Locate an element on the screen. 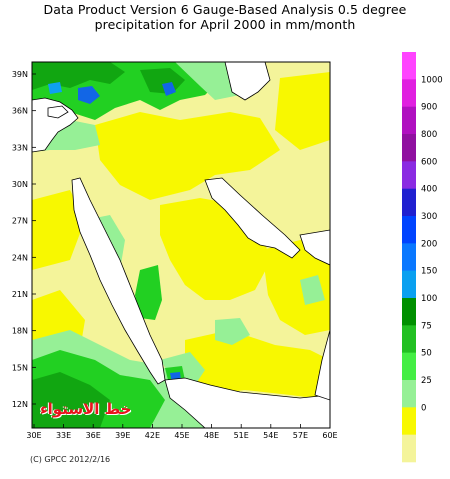 The image size is (450, 479). lat-label: 27N is located at coordinates (20, 221).